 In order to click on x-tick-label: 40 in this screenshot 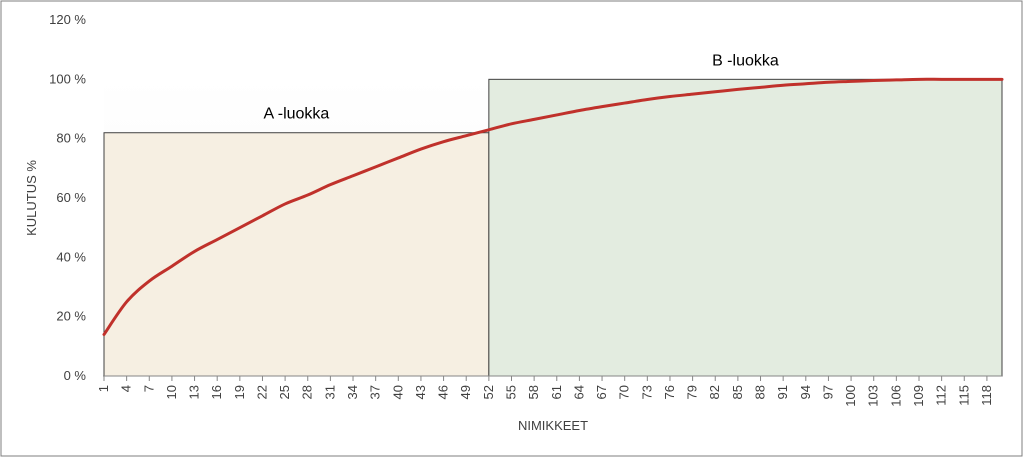, I will do `click(397, 392)`.